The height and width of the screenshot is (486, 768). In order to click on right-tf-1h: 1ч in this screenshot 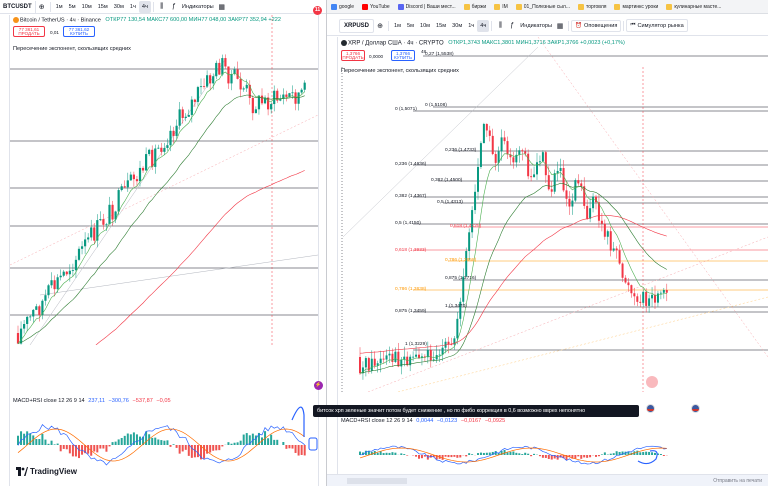, I will do `click(471, 25)`.